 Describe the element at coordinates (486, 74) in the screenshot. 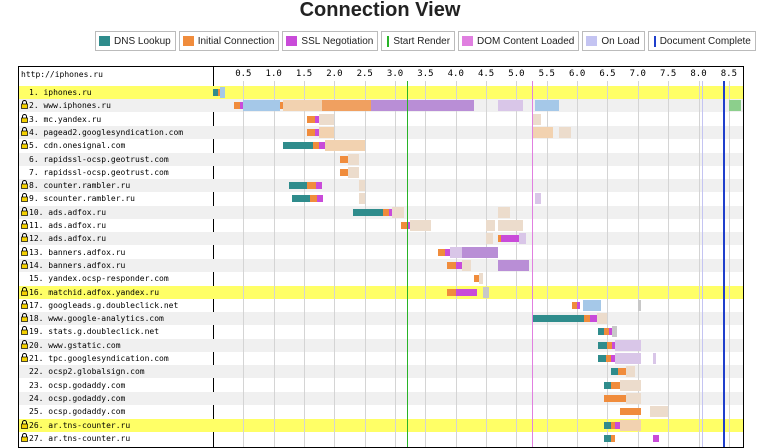

I see `x-tick-label: 4.5` at that location.